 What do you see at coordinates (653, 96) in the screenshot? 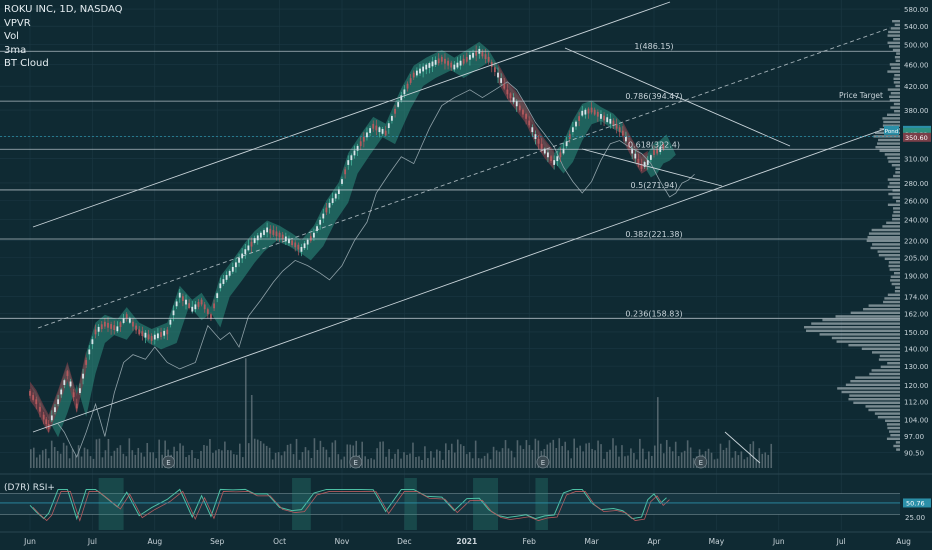
I see `fib-level-label: 0.786(394.47)` at bounding box center [653, 96].